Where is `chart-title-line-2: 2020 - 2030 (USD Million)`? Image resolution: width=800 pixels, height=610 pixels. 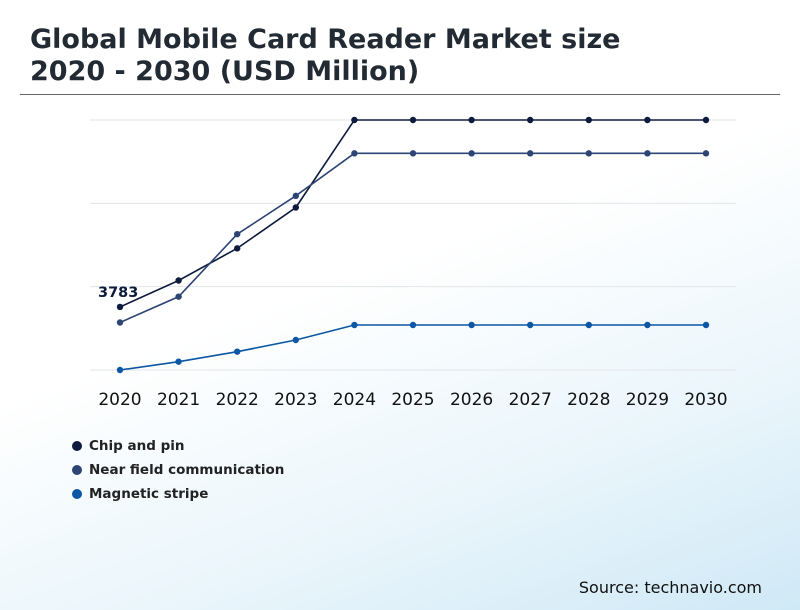 chart-title-line-2: 2020 - 2030 (USD Million) is located at coordinates (225, 71).